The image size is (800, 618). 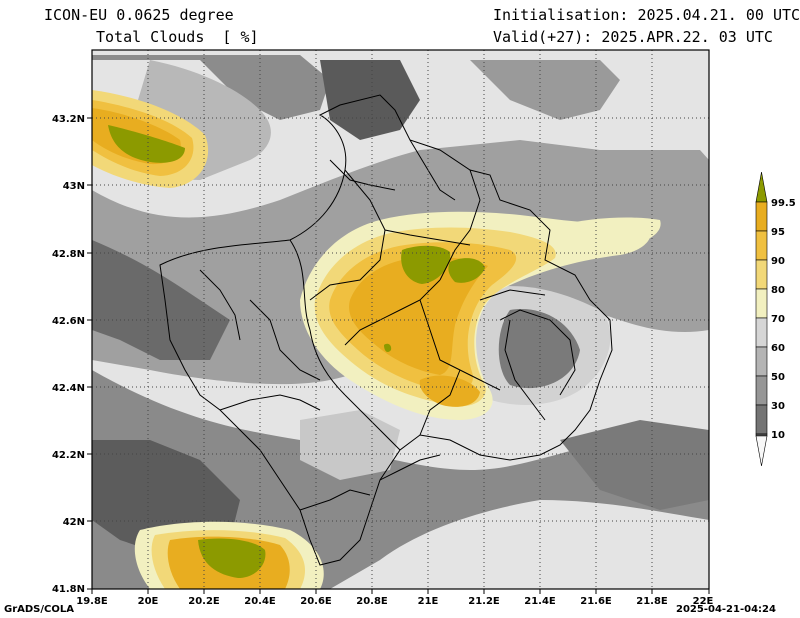 I want to click on lon-label: 21.6E, so click(x=596, y=601).